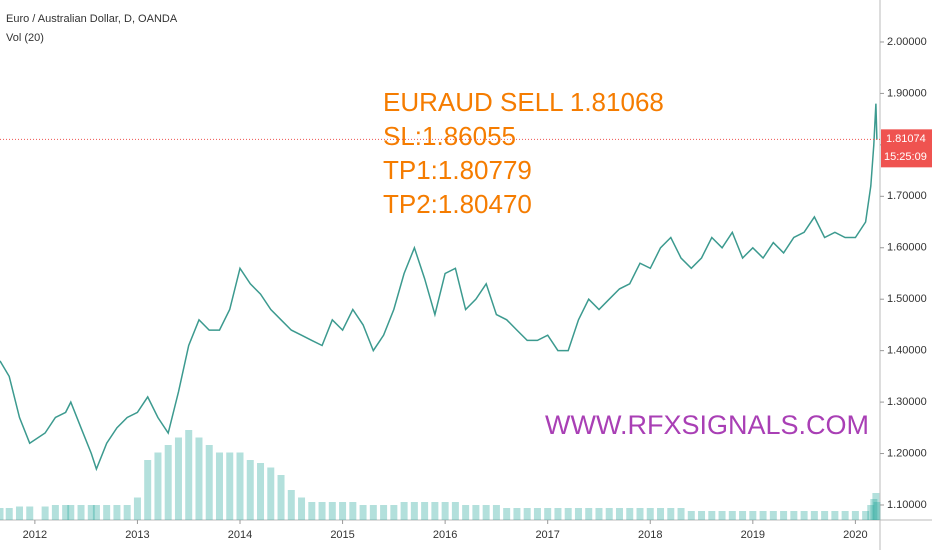 This screenshot has height=550, width=932. I want to click on x-tick-label: 2018, so click(650, 535).